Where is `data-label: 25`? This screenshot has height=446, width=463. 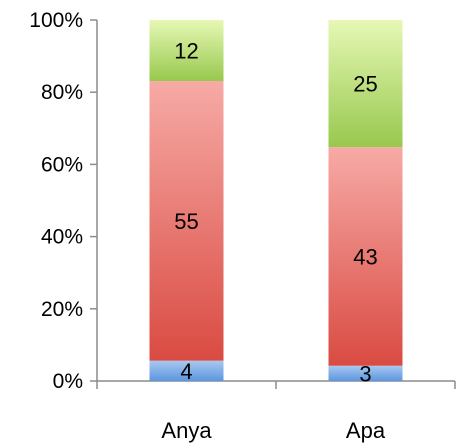
data-label: 25 is located at coordinates (365, 84).